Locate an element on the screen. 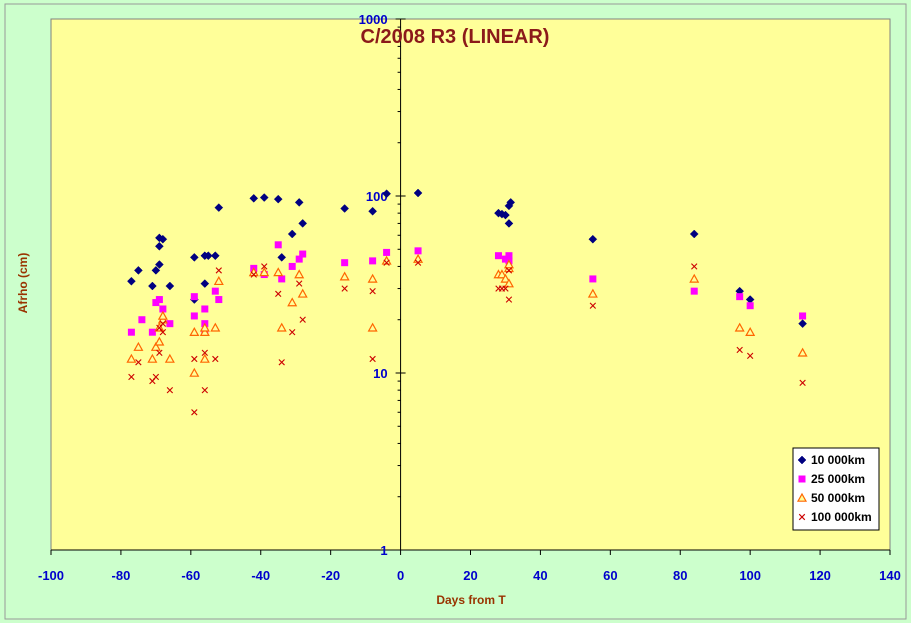 This screenshot has height=623, width=911. legend: 10 000km 25 000km 50 000km 100 000km is located at coordinates (836, 489).